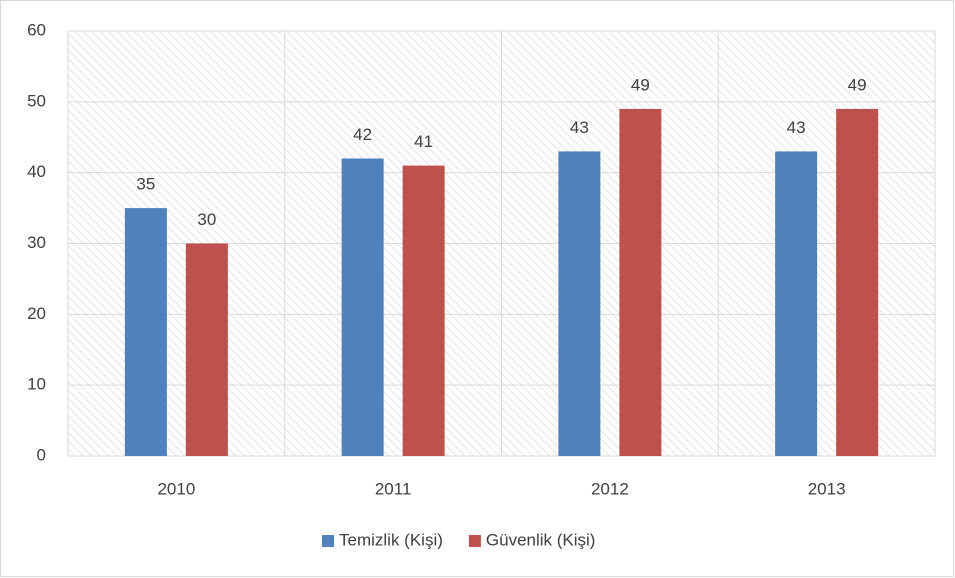 Image resolution: width=955 pixels, height=578 pixels. Describe the element at coordinates (36, 384) in the screenshot. I see `y-tick-label: 10` at that location.